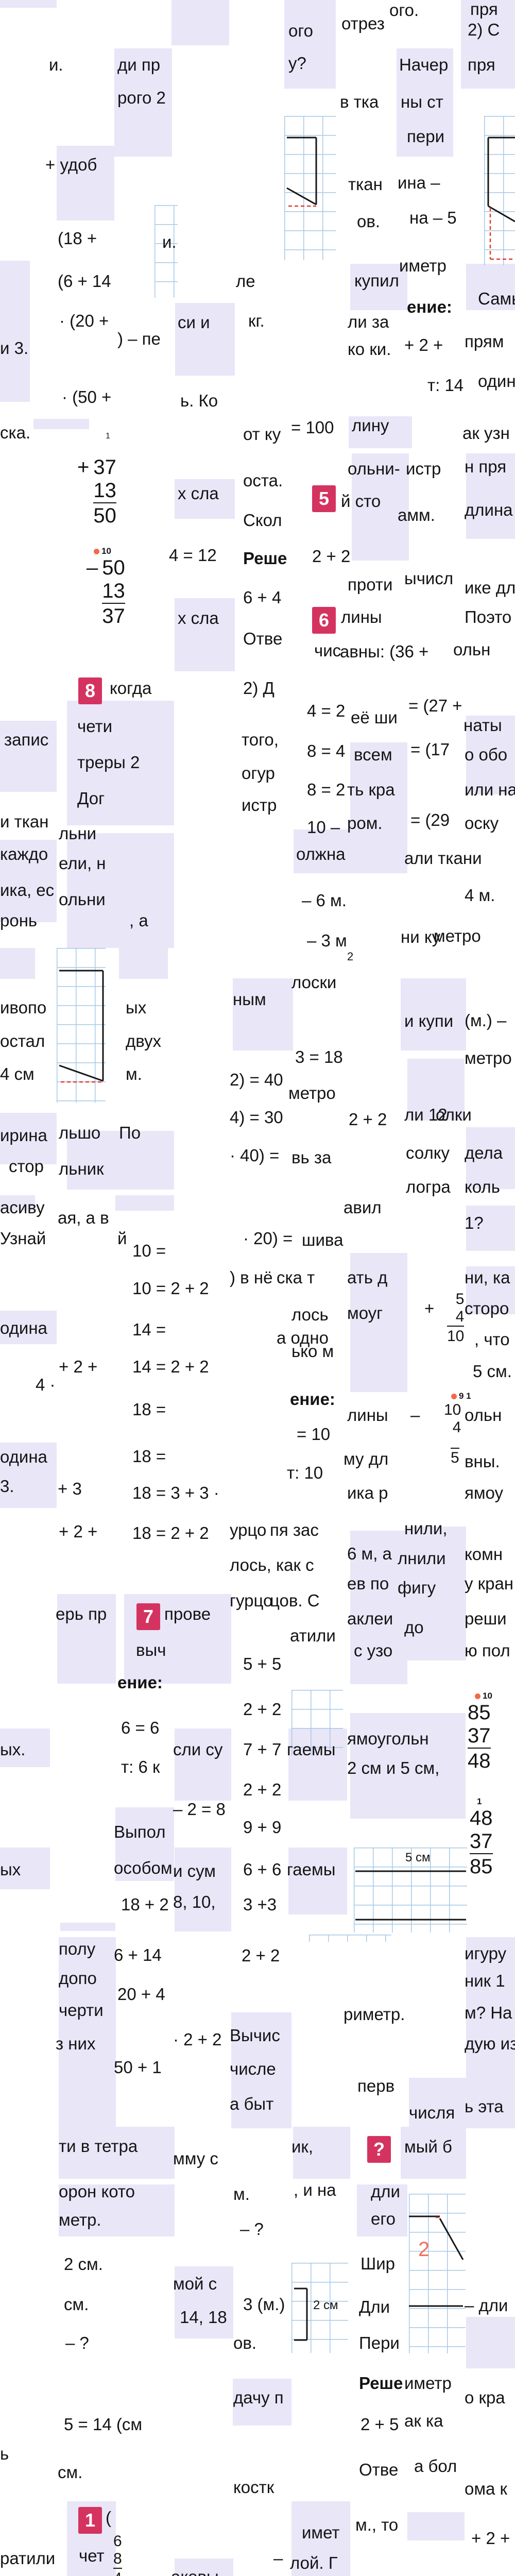  What do you see at coordinates (144, 1040) in the screenshot?
I see `text-fragment: двух` at bounding box center [144, 1040].